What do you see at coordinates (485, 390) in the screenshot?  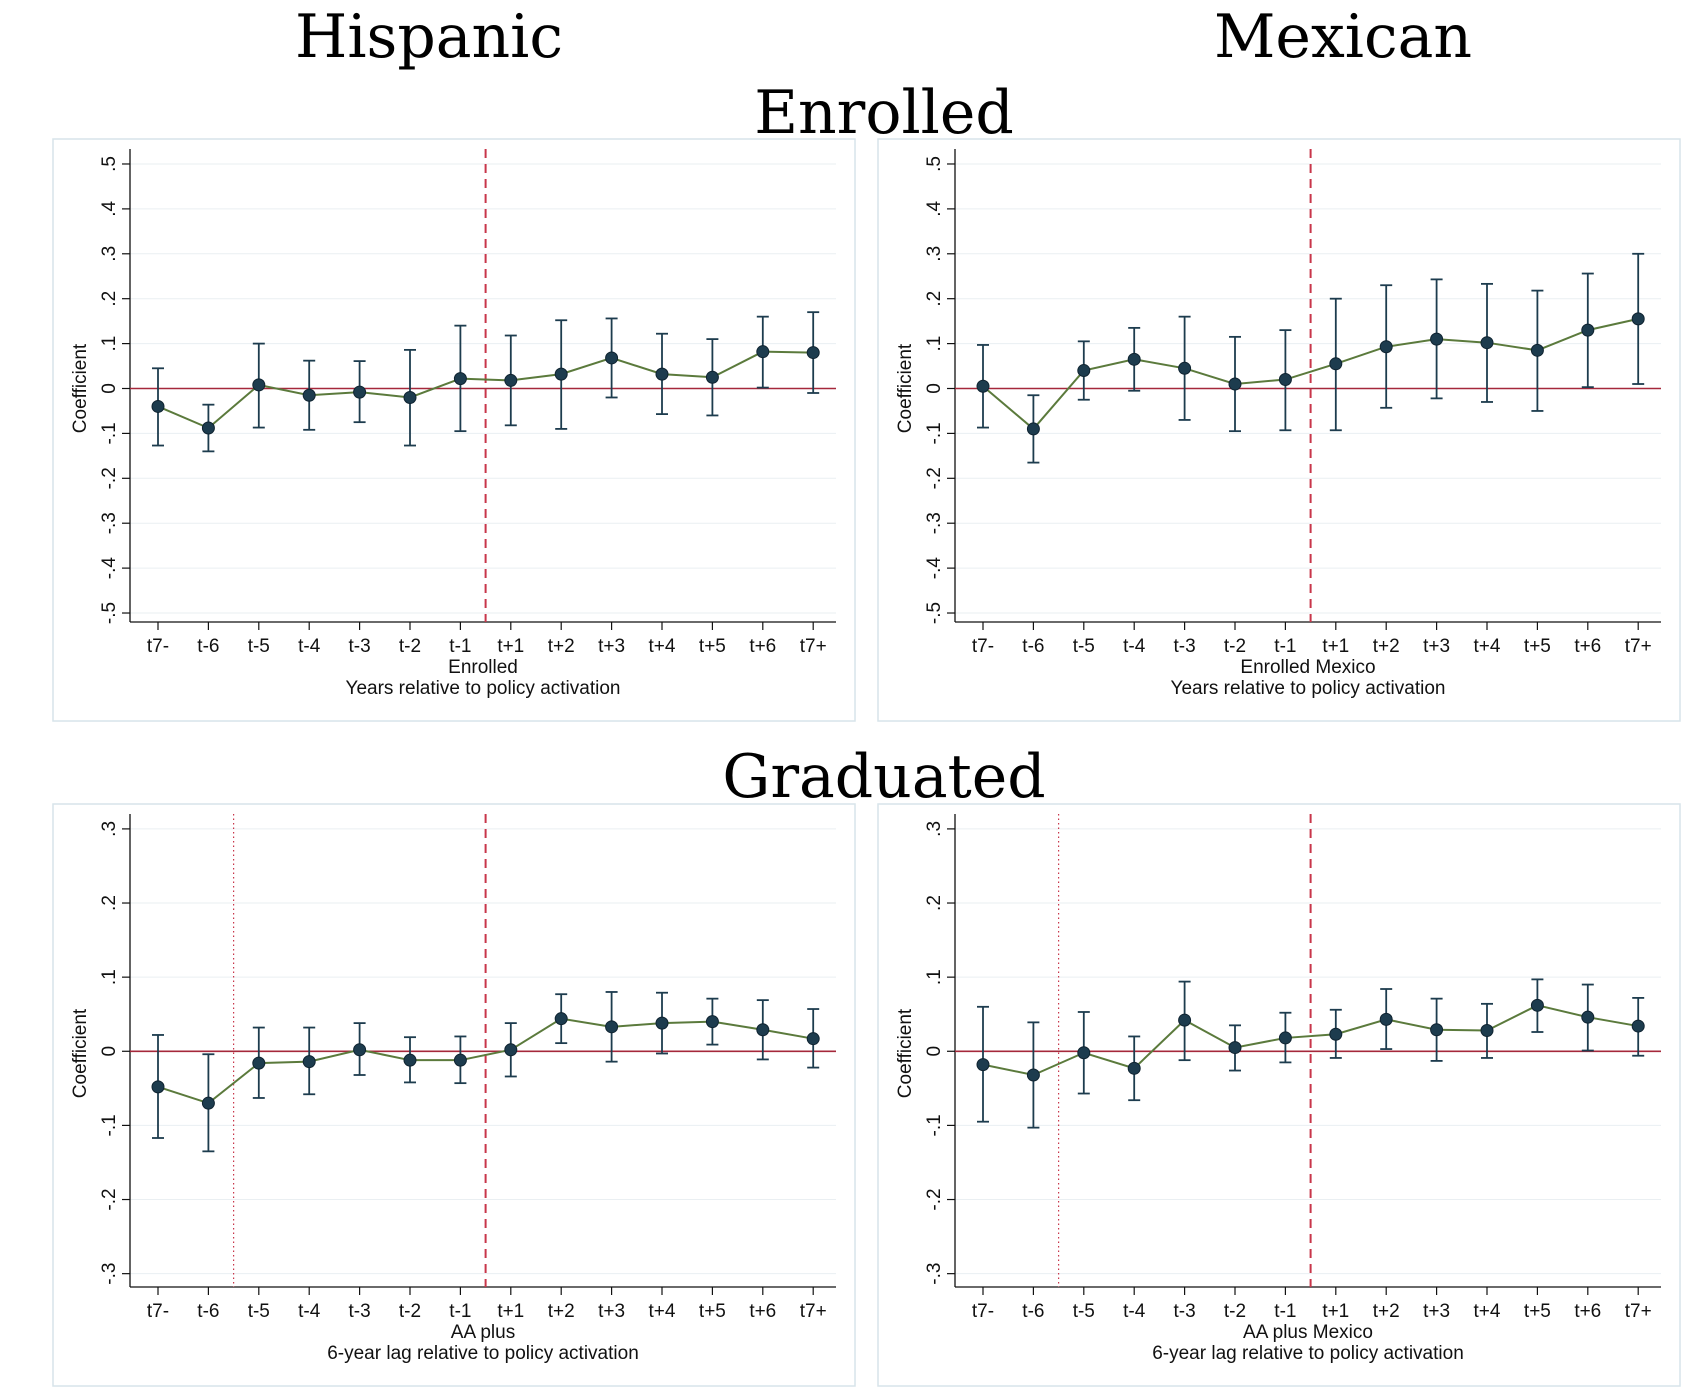 I see `series-line` at bounding box center [485, 390].